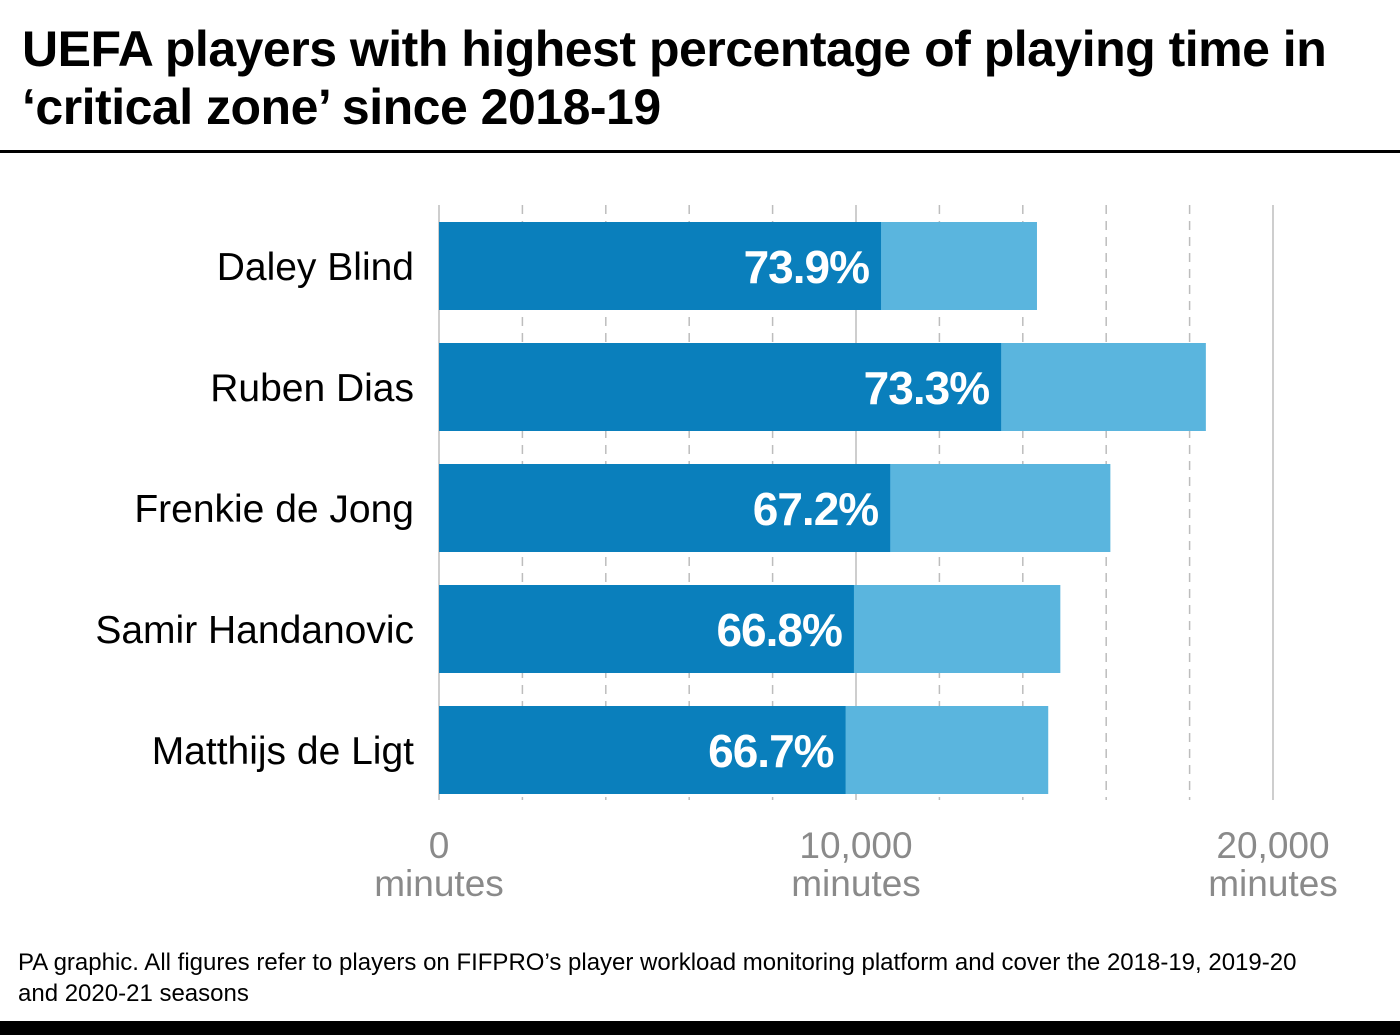  Describe the element at coordinates (700, 151) in the screenshot. I see `title-divider` at that location.